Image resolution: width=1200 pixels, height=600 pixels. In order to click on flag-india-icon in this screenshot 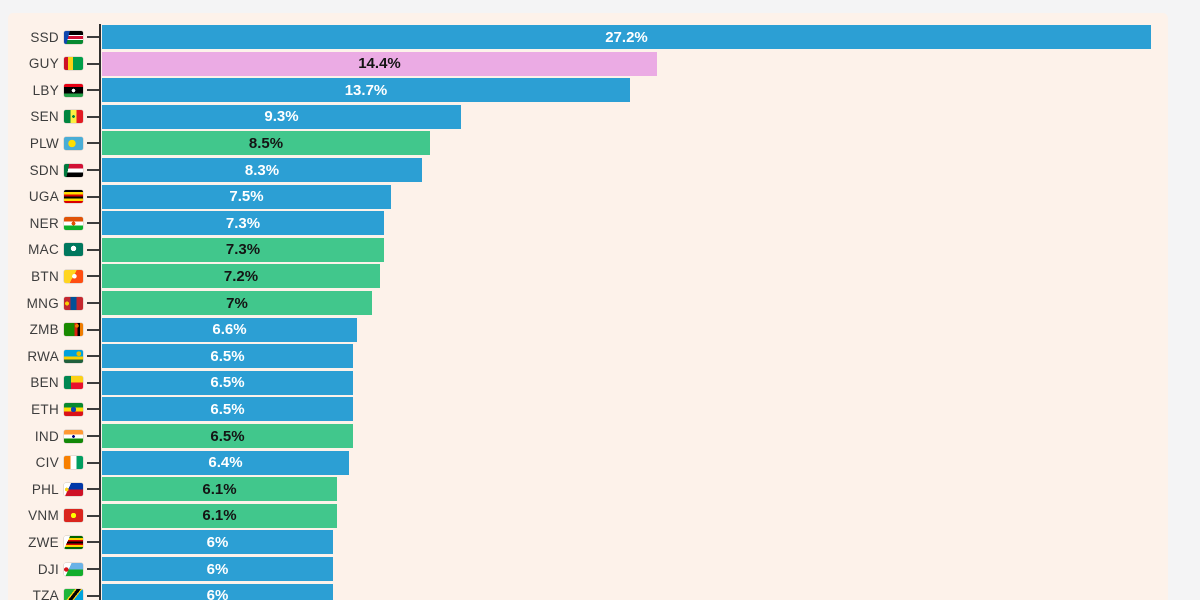, I will do `click(73, 436)`.